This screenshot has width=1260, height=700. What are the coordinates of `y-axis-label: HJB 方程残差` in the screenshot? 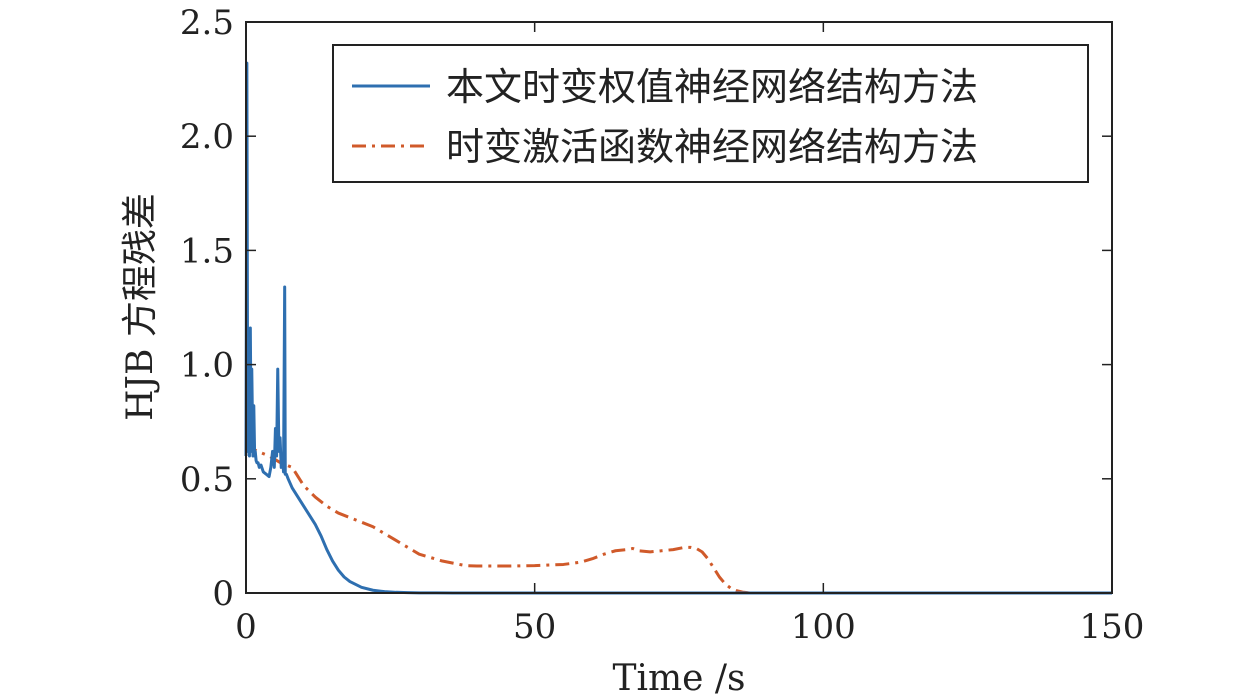 It's located at (140, 307).